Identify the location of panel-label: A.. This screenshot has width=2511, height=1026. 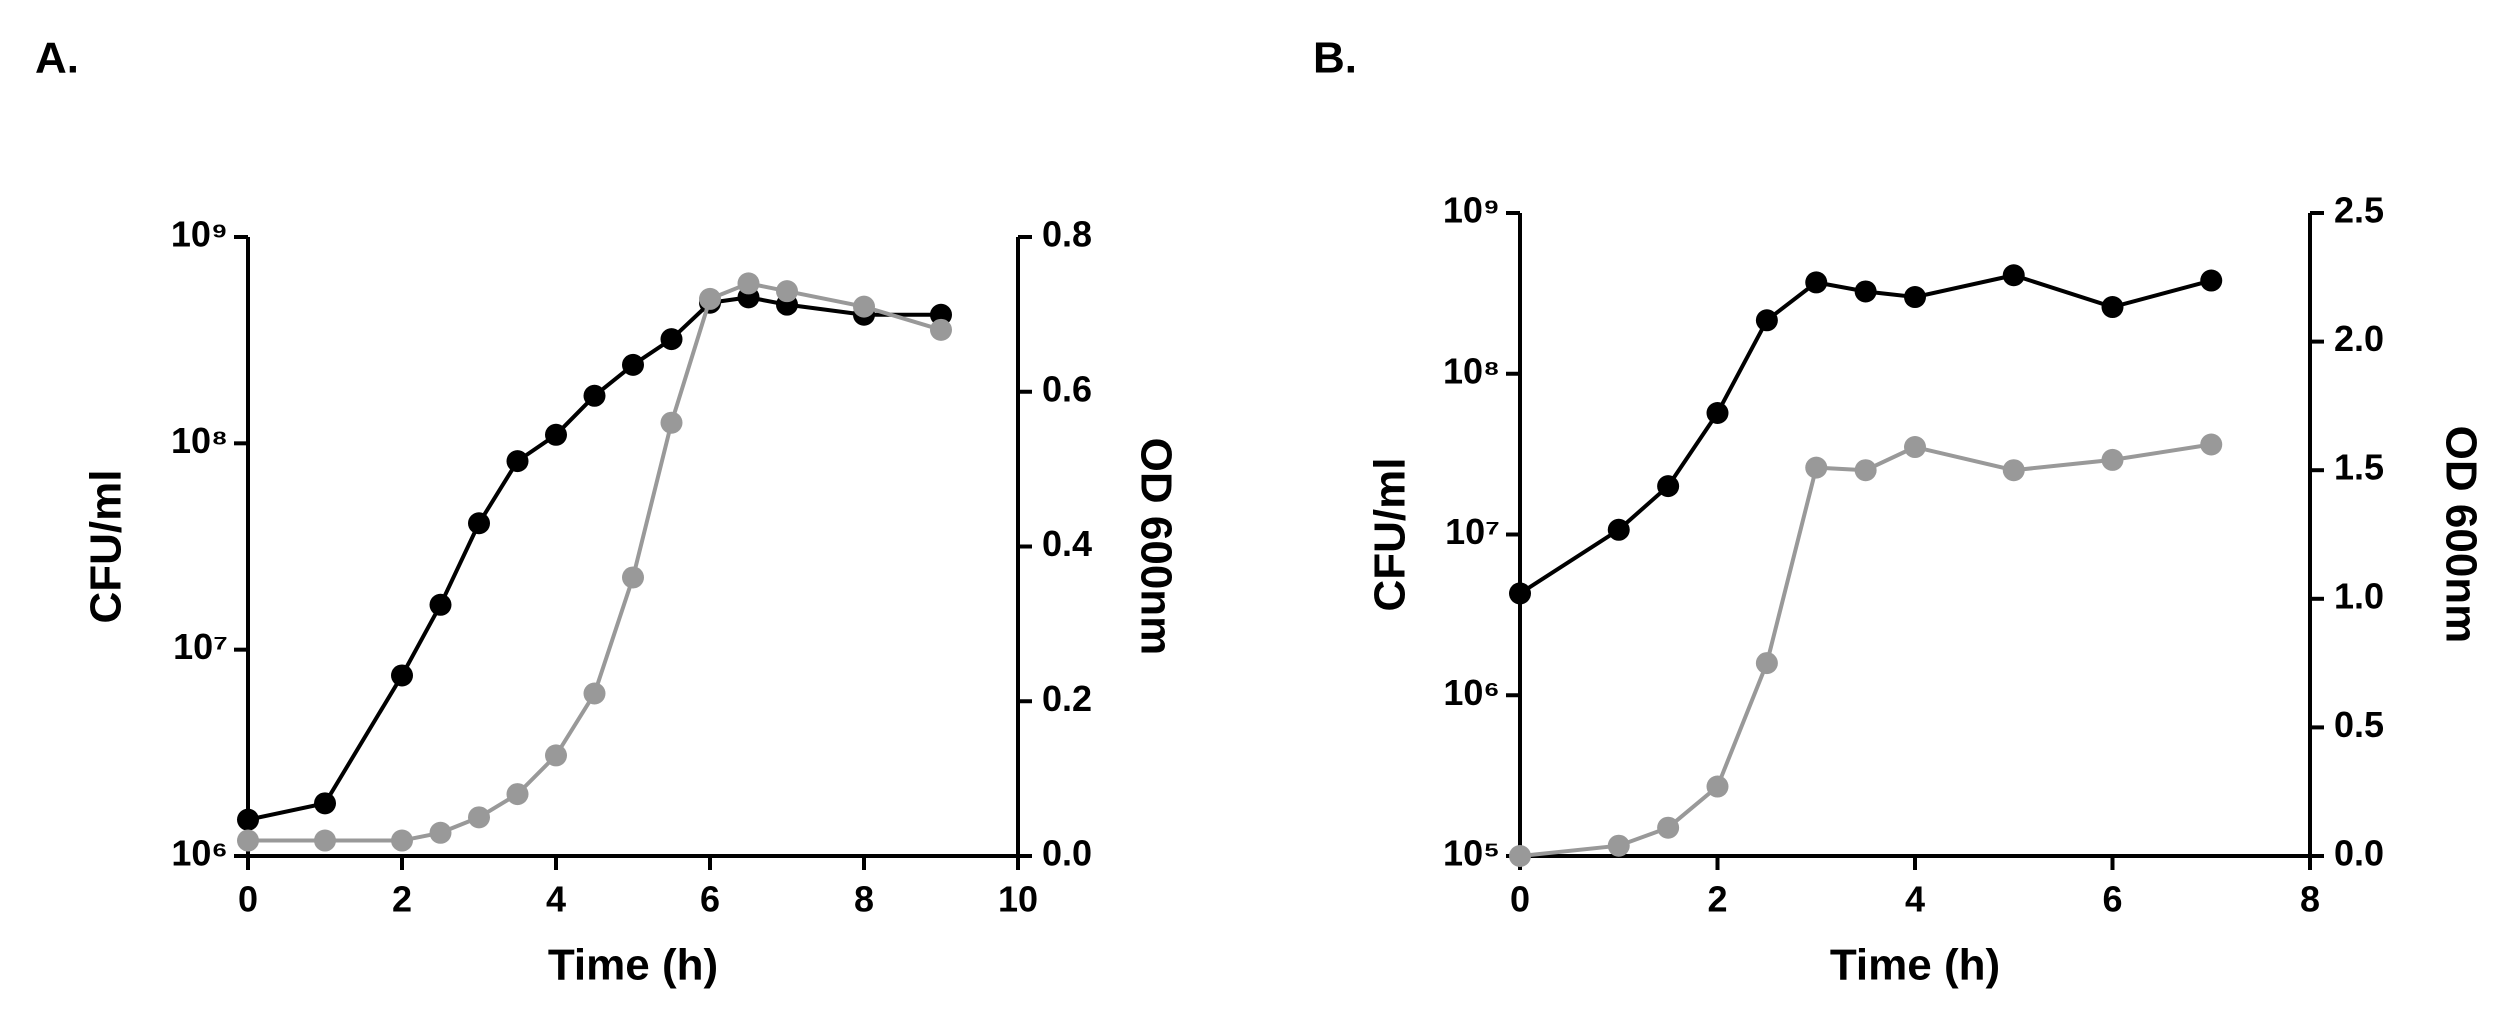
(57, 58).